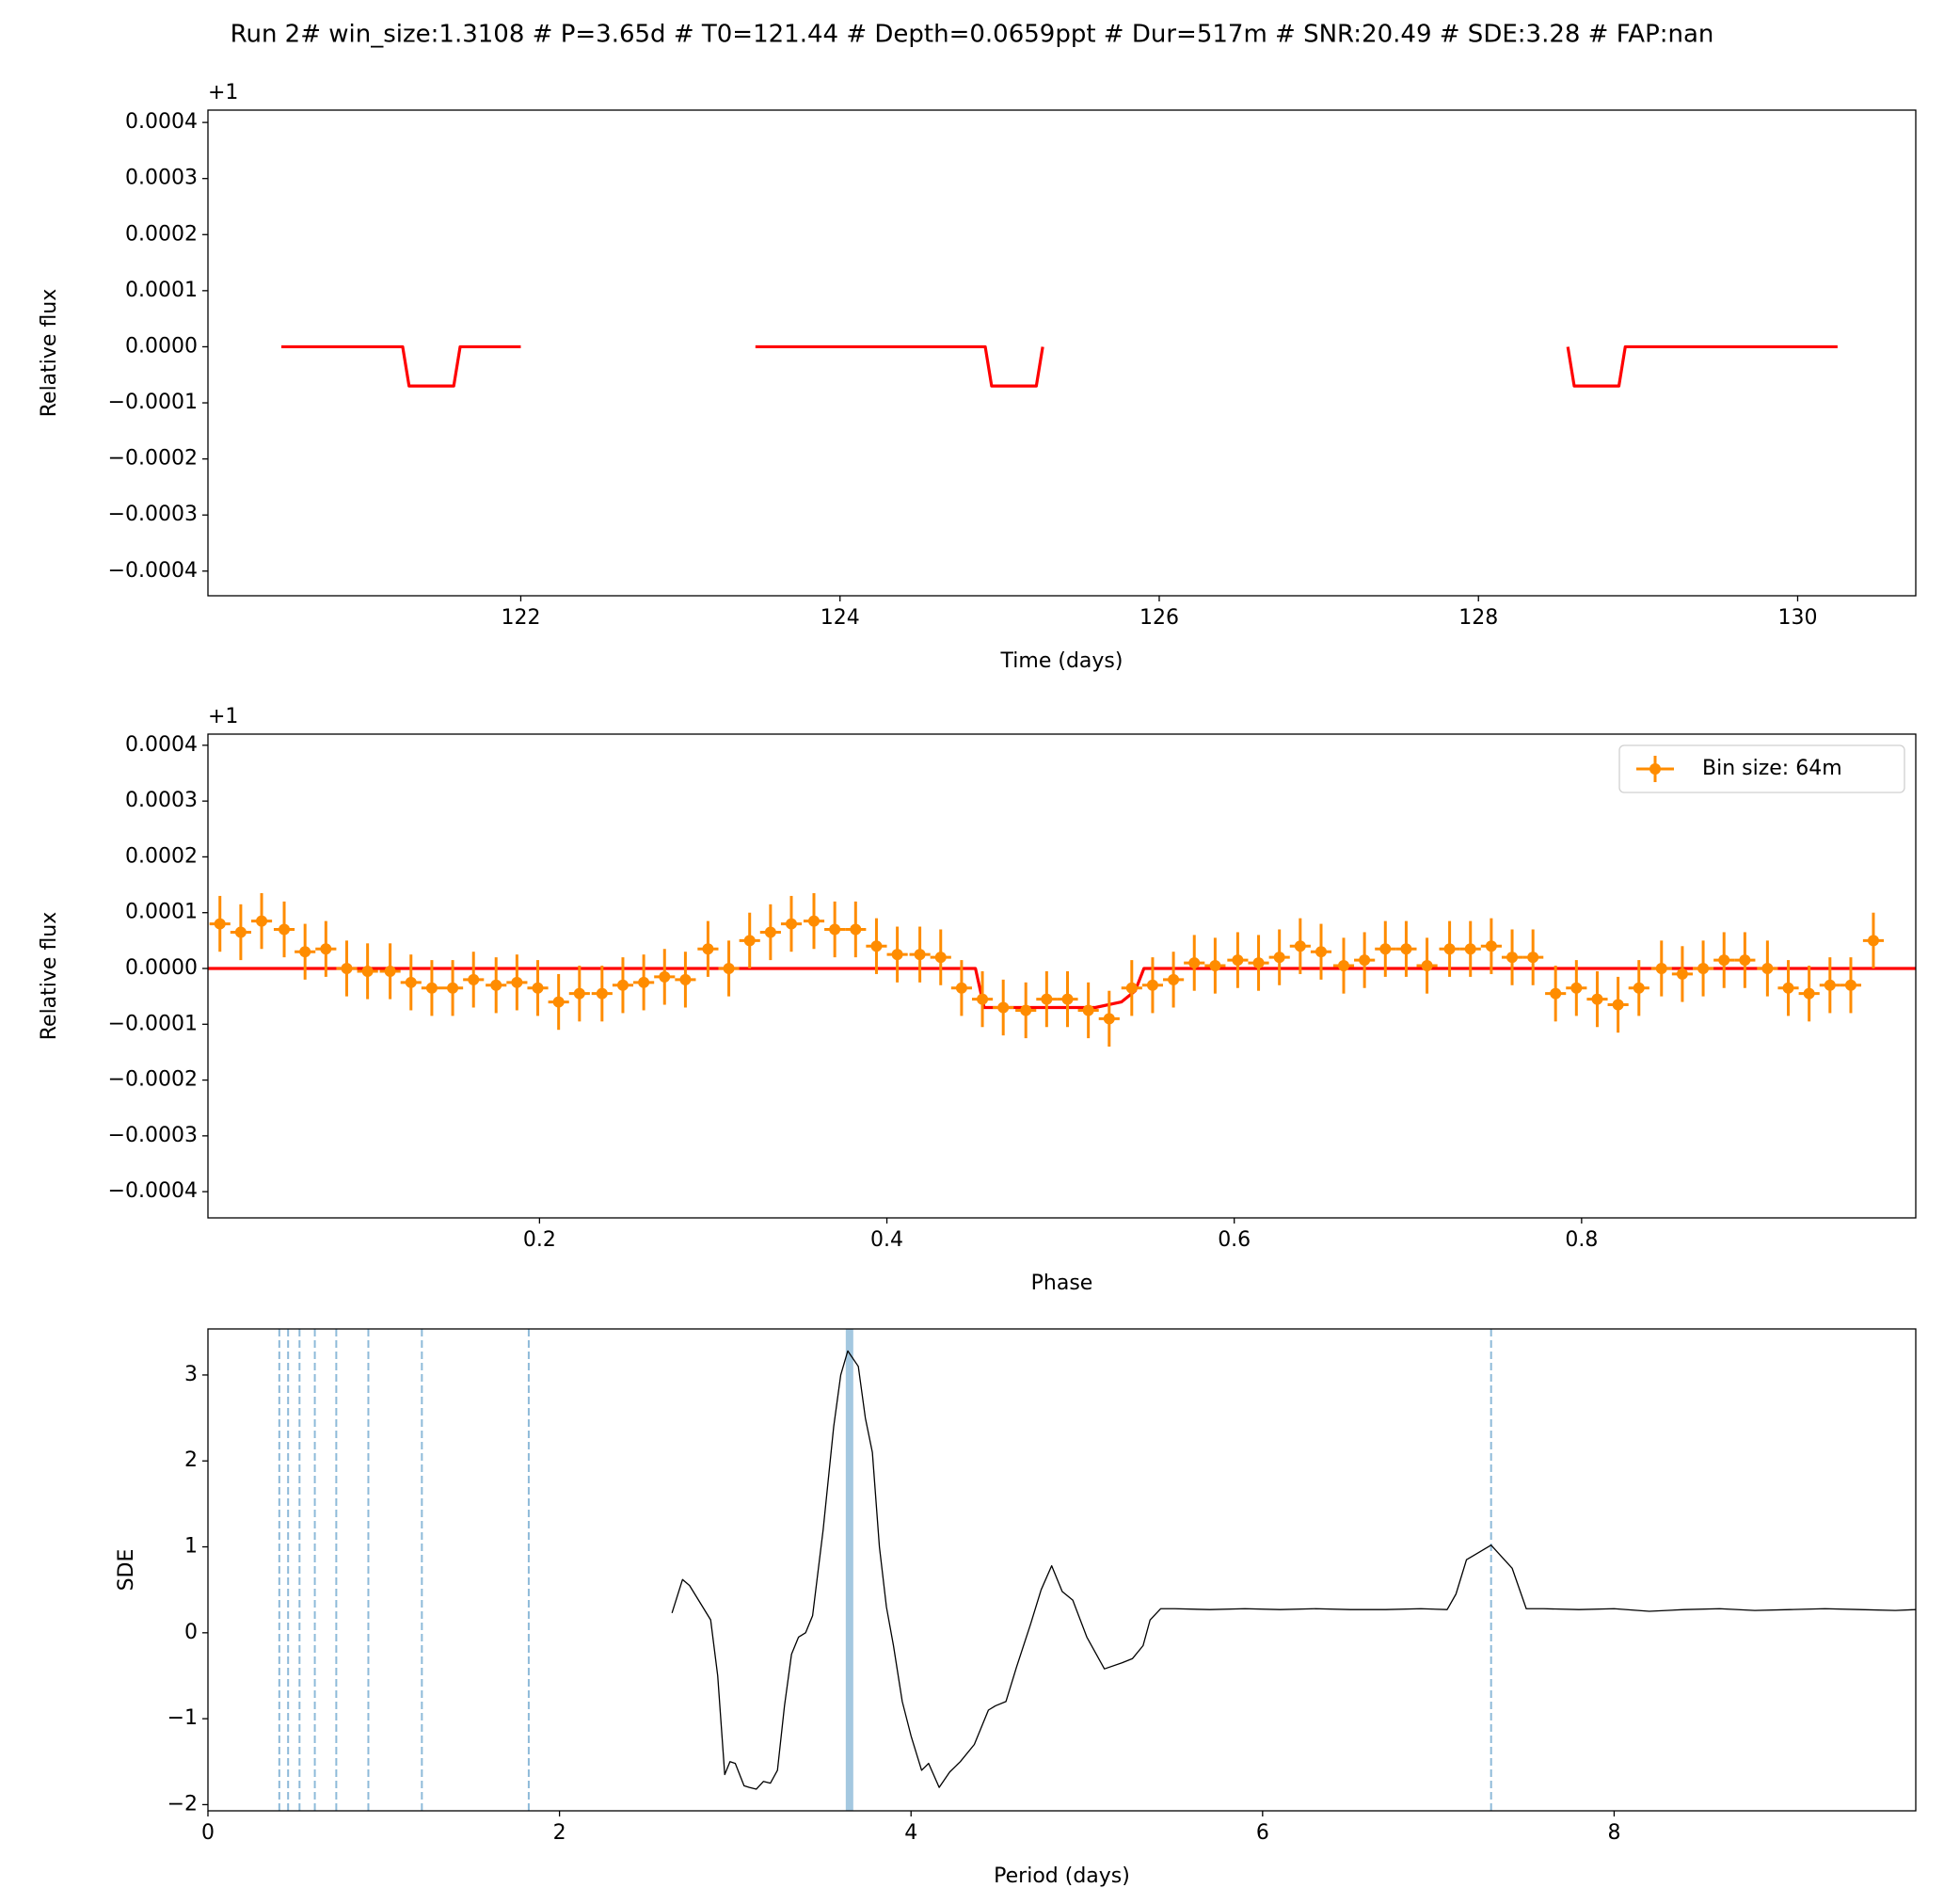 This screenshot has height=1904, width=1944. I want to click on legend-box, so click(1761, 768).